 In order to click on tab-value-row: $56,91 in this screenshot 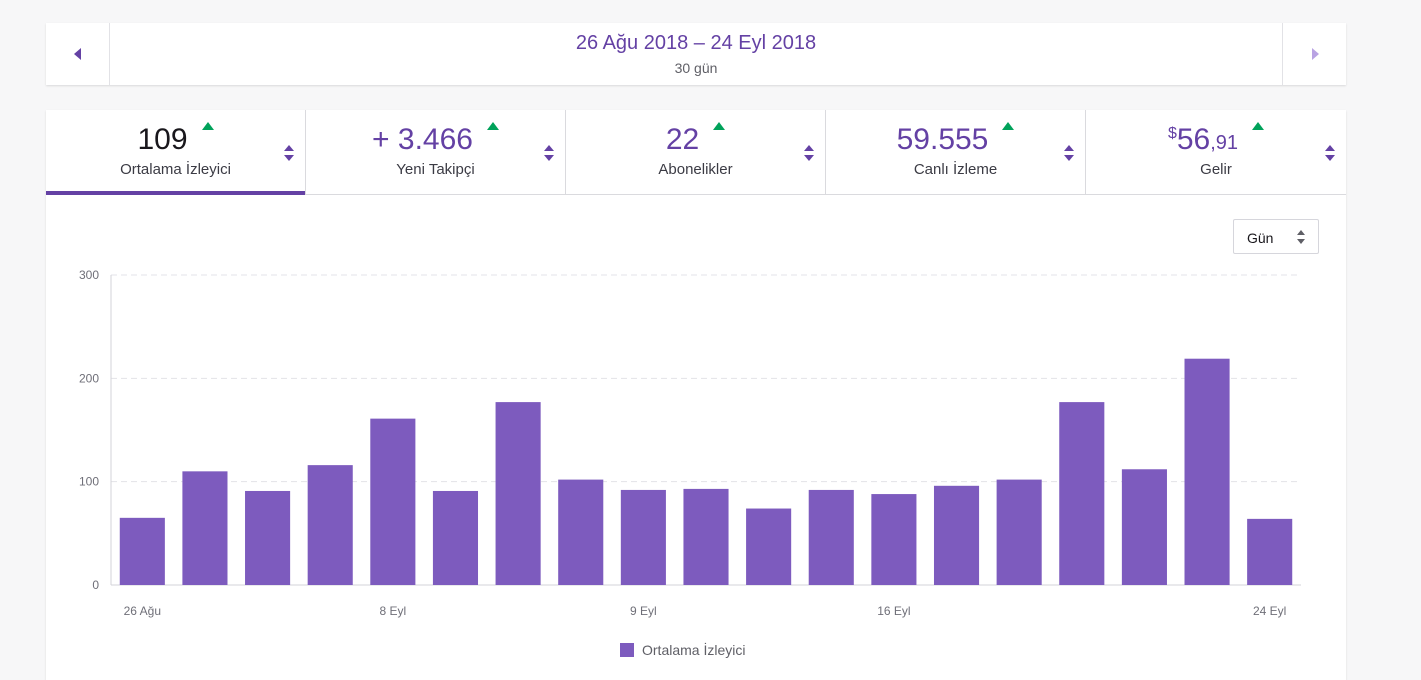, I will do `click(1216, 140)`.